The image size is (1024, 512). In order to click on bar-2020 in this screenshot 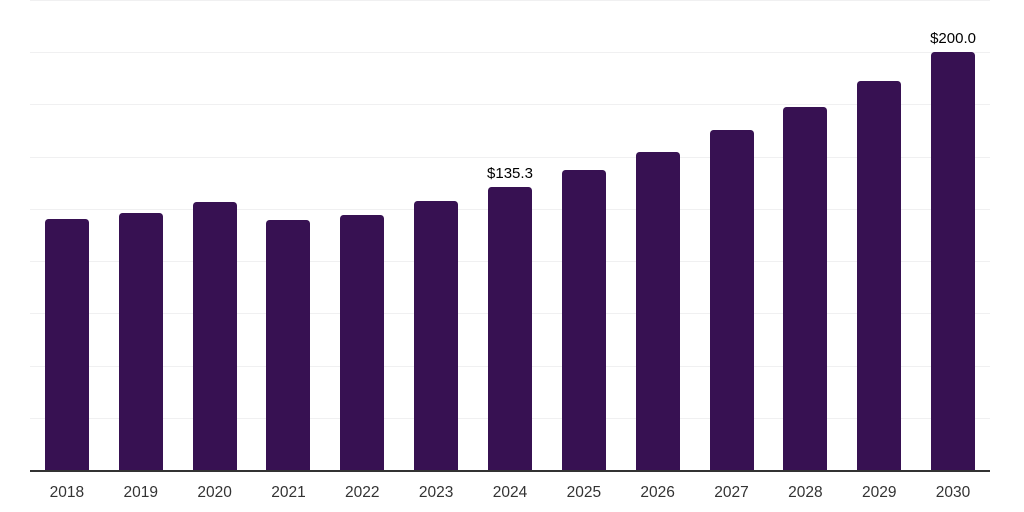, I will do `click(214, 335)`.